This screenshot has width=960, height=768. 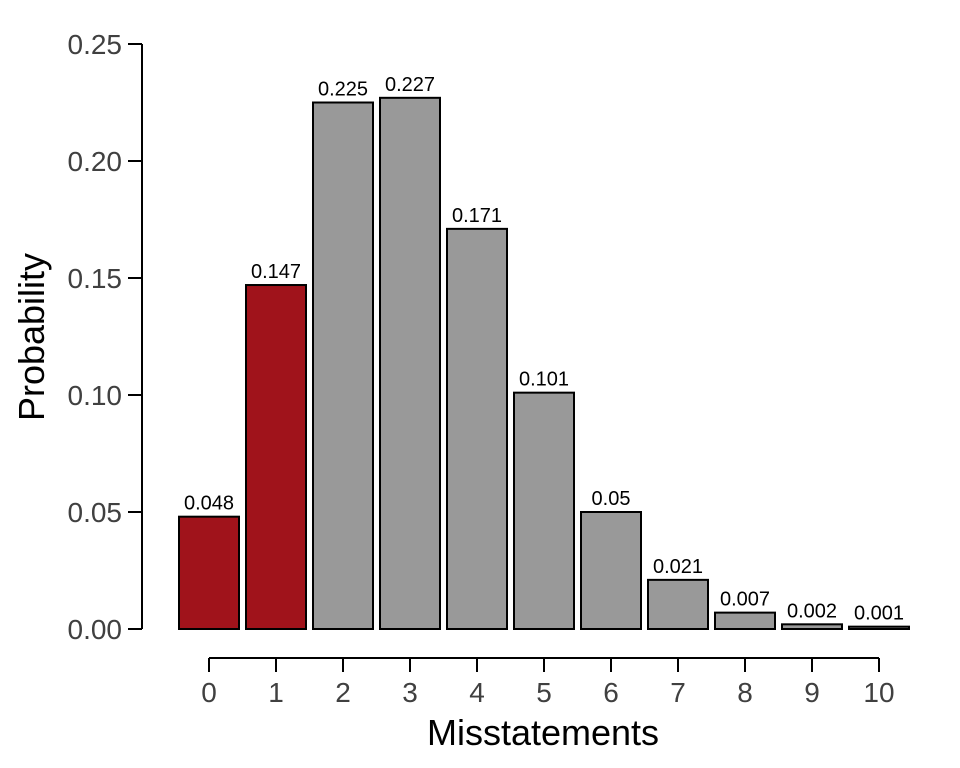 What do you see at coordinates (95, 161) in the screenshot?
I see `y-tick-label: 0.20` at bounding box center [95, 161].